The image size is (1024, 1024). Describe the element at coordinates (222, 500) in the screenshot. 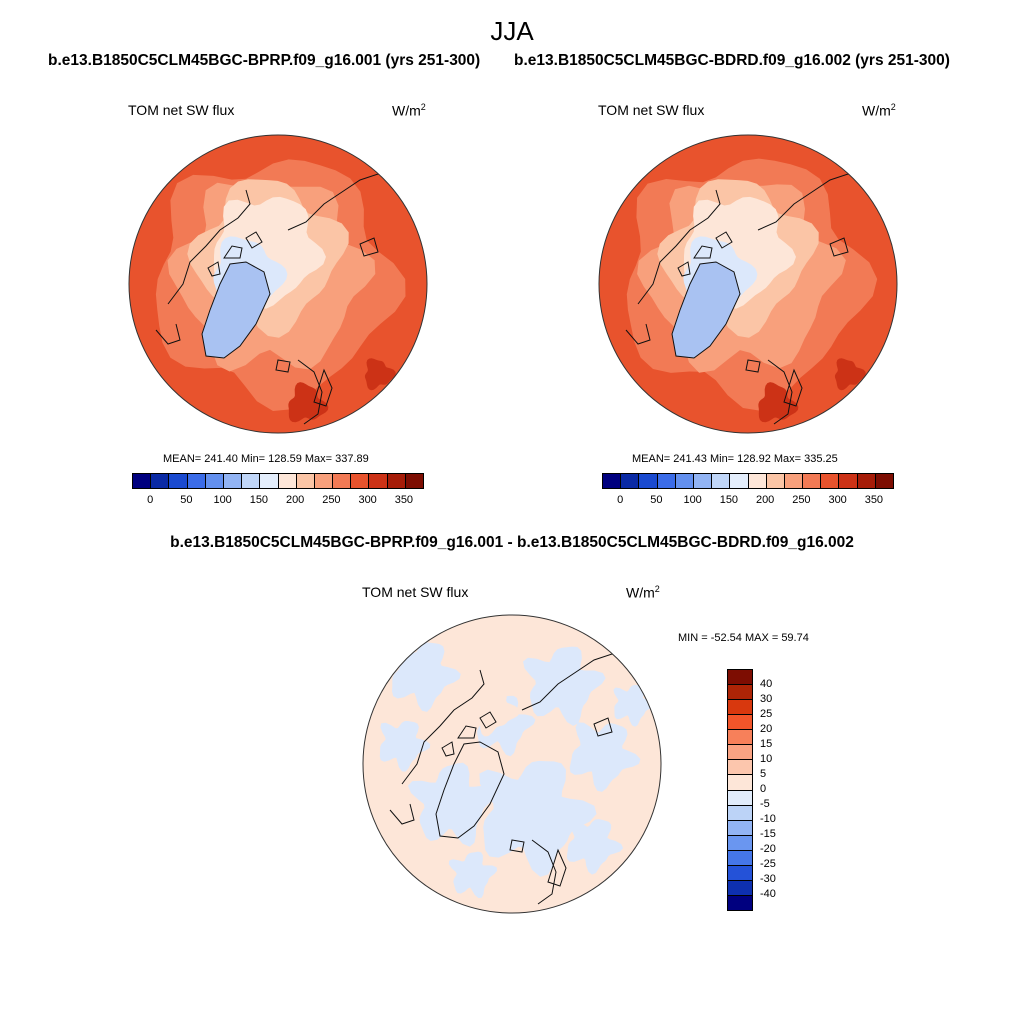

I see `colorbar-left-tick-label: 100` at that location.